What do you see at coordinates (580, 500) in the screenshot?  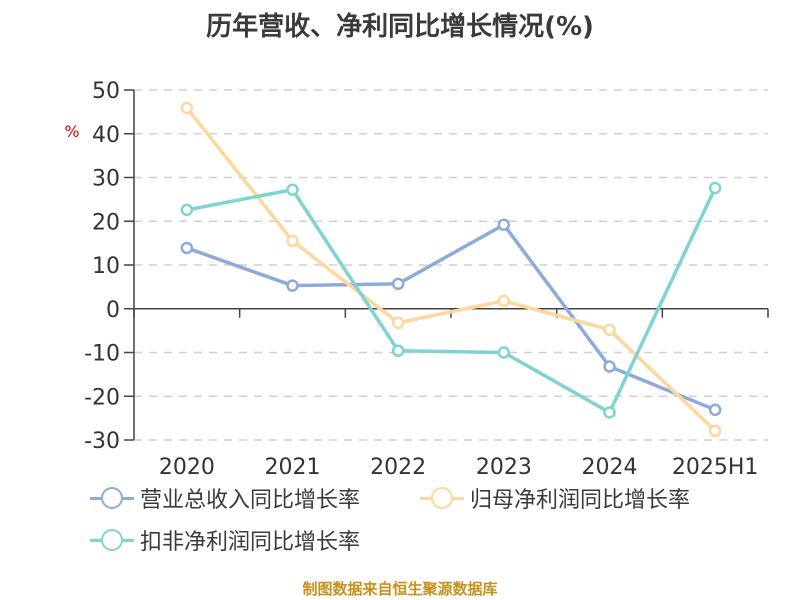 I see `legend-label: 归母净利润同比增长率` at bounding box center [580, 500].